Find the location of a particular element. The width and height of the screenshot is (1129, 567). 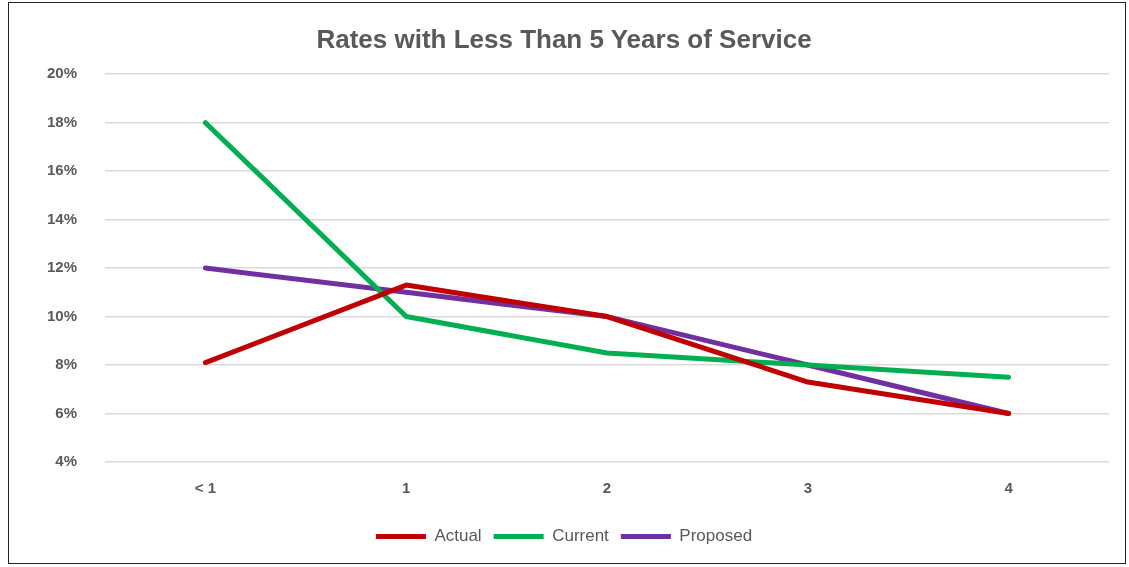

y-tick-label: 20% is located at coordinates (62, 73).